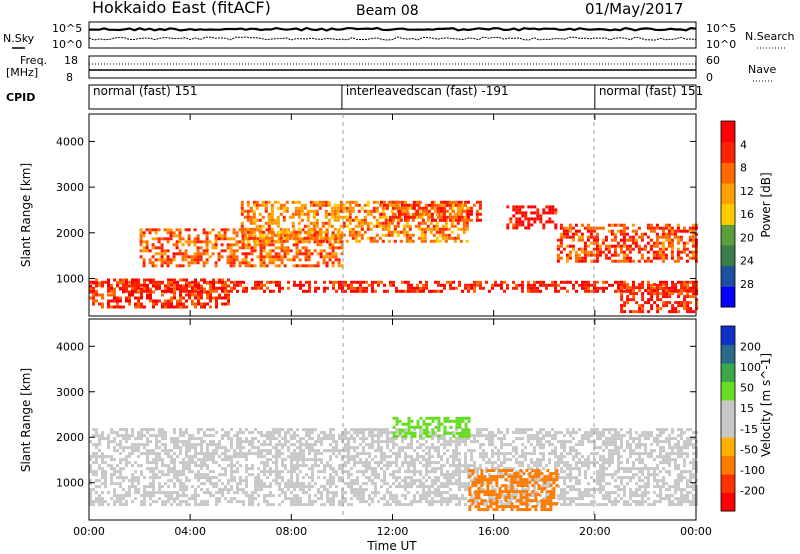 This screenshot has width=800, height=554. I want to click on freq-label-2: [MHz], so click(22, 72).